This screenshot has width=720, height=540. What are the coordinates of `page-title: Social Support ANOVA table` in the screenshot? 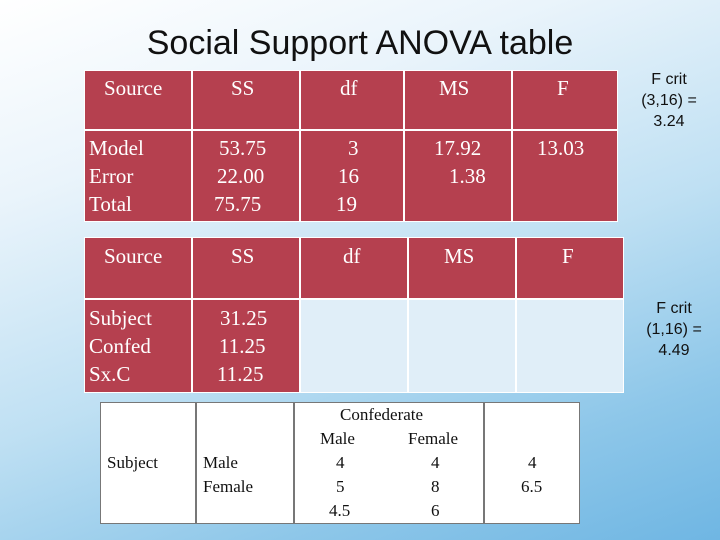 It's located at (360, 43).